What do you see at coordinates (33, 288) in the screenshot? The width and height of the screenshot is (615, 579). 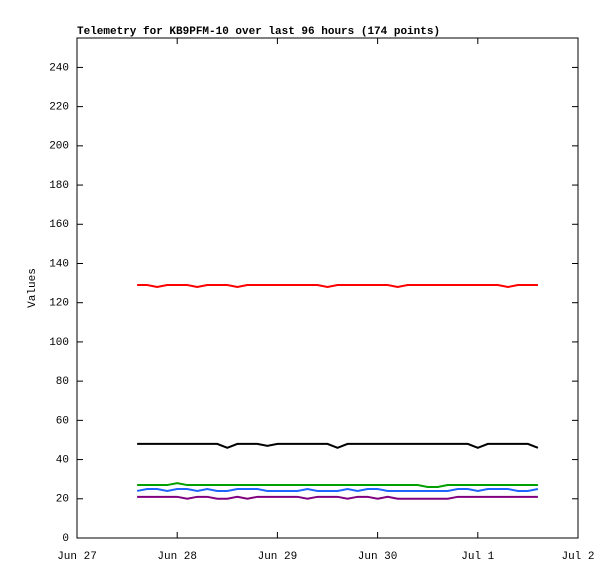 I see `y-axis-label: Values` at bounding box center [33, 288].